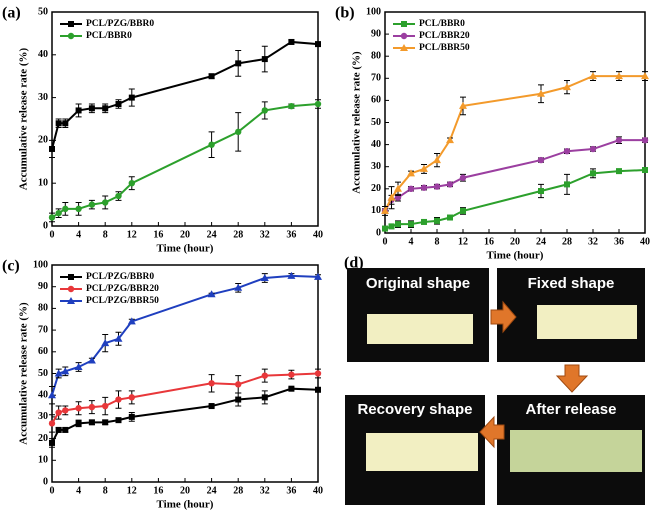  What do you see at coordinates (376, 210) in the screenshot?
I see `y-tick-label: 10` at bounding box center [376, 210].